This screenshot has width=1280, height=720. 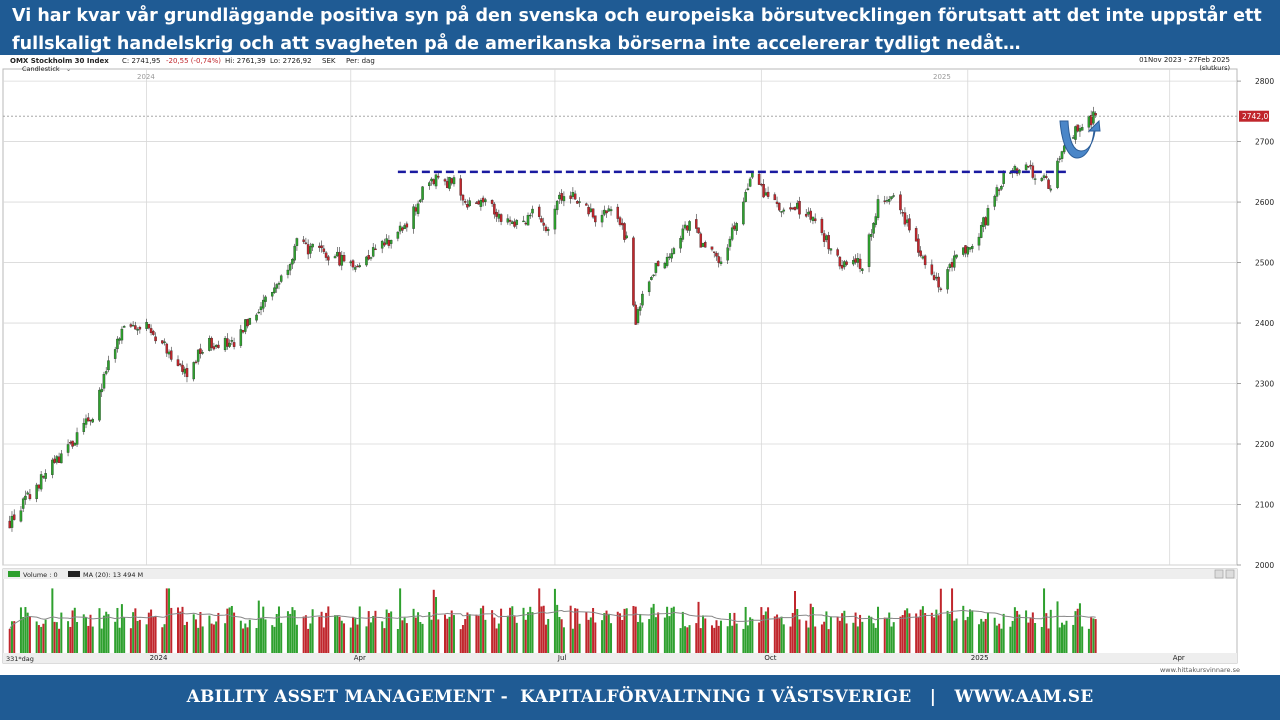 I want to click on zoom-in-icon, so click(x=1219, y=574).